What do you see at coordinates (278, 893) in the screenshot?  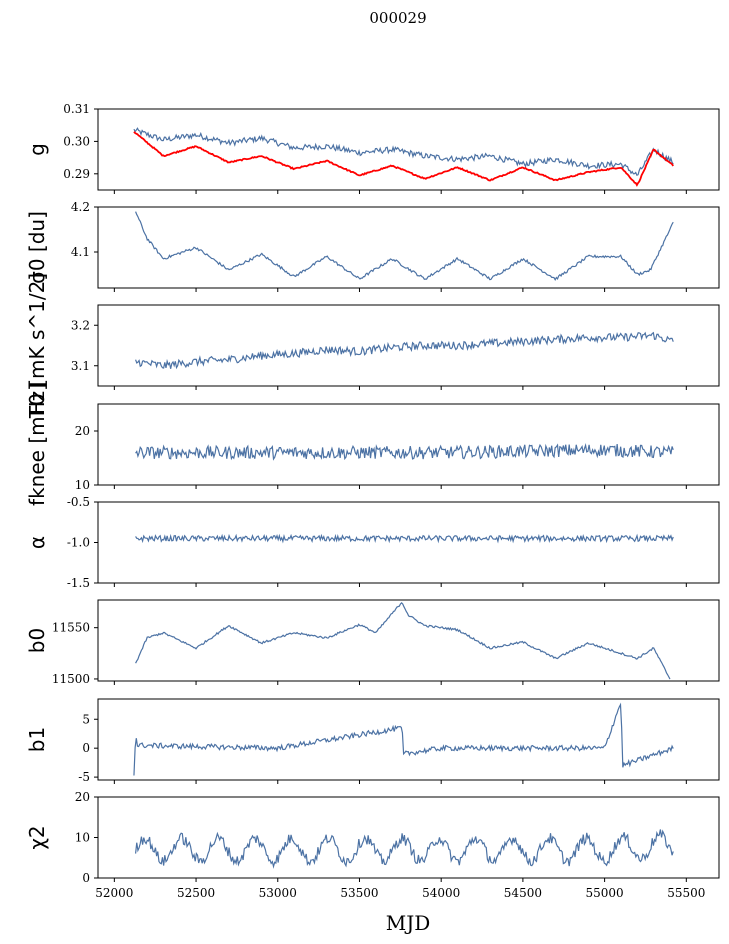 I see `x-tick-label: 53000` at bounding box center [278, 893].